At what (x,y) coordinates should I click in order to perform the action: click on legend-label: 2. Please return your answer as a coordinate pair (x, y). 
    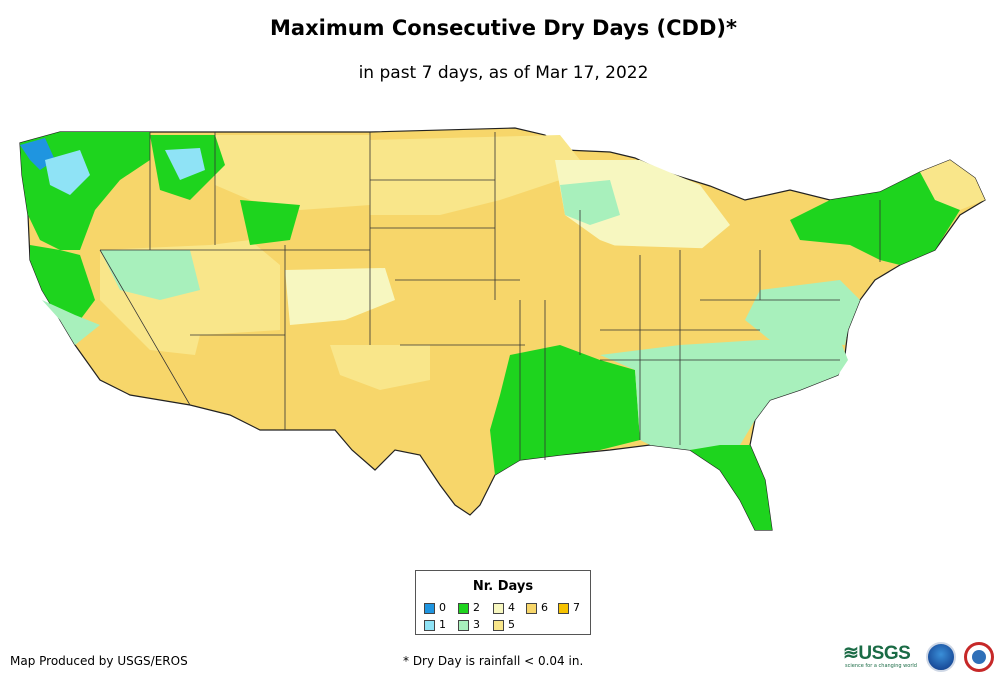
    Looking at the image, I should click on (476, 607).